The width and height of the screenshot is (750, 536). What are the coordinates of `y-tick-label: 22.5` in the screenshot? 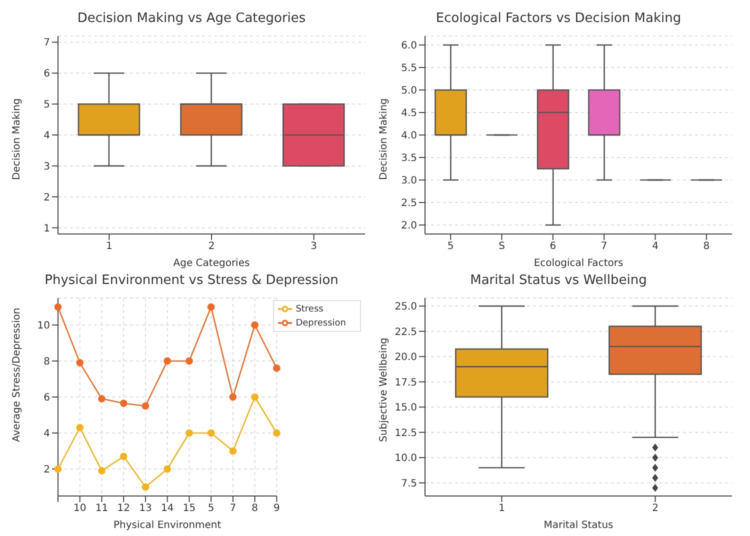 It's located at (405, 332).